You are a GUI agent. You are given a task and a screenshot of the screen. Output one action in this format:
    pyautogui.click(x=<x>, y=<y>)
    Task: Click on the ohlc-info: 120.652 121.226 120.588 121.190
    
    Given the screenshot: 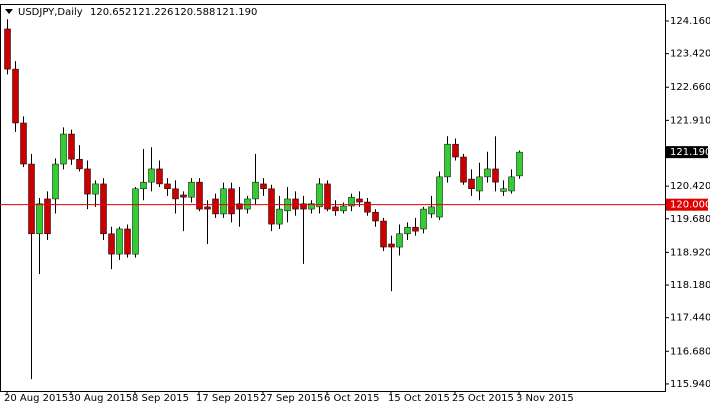 What is the action you would take?
    pyautogui.click(x=173, y=12)
    